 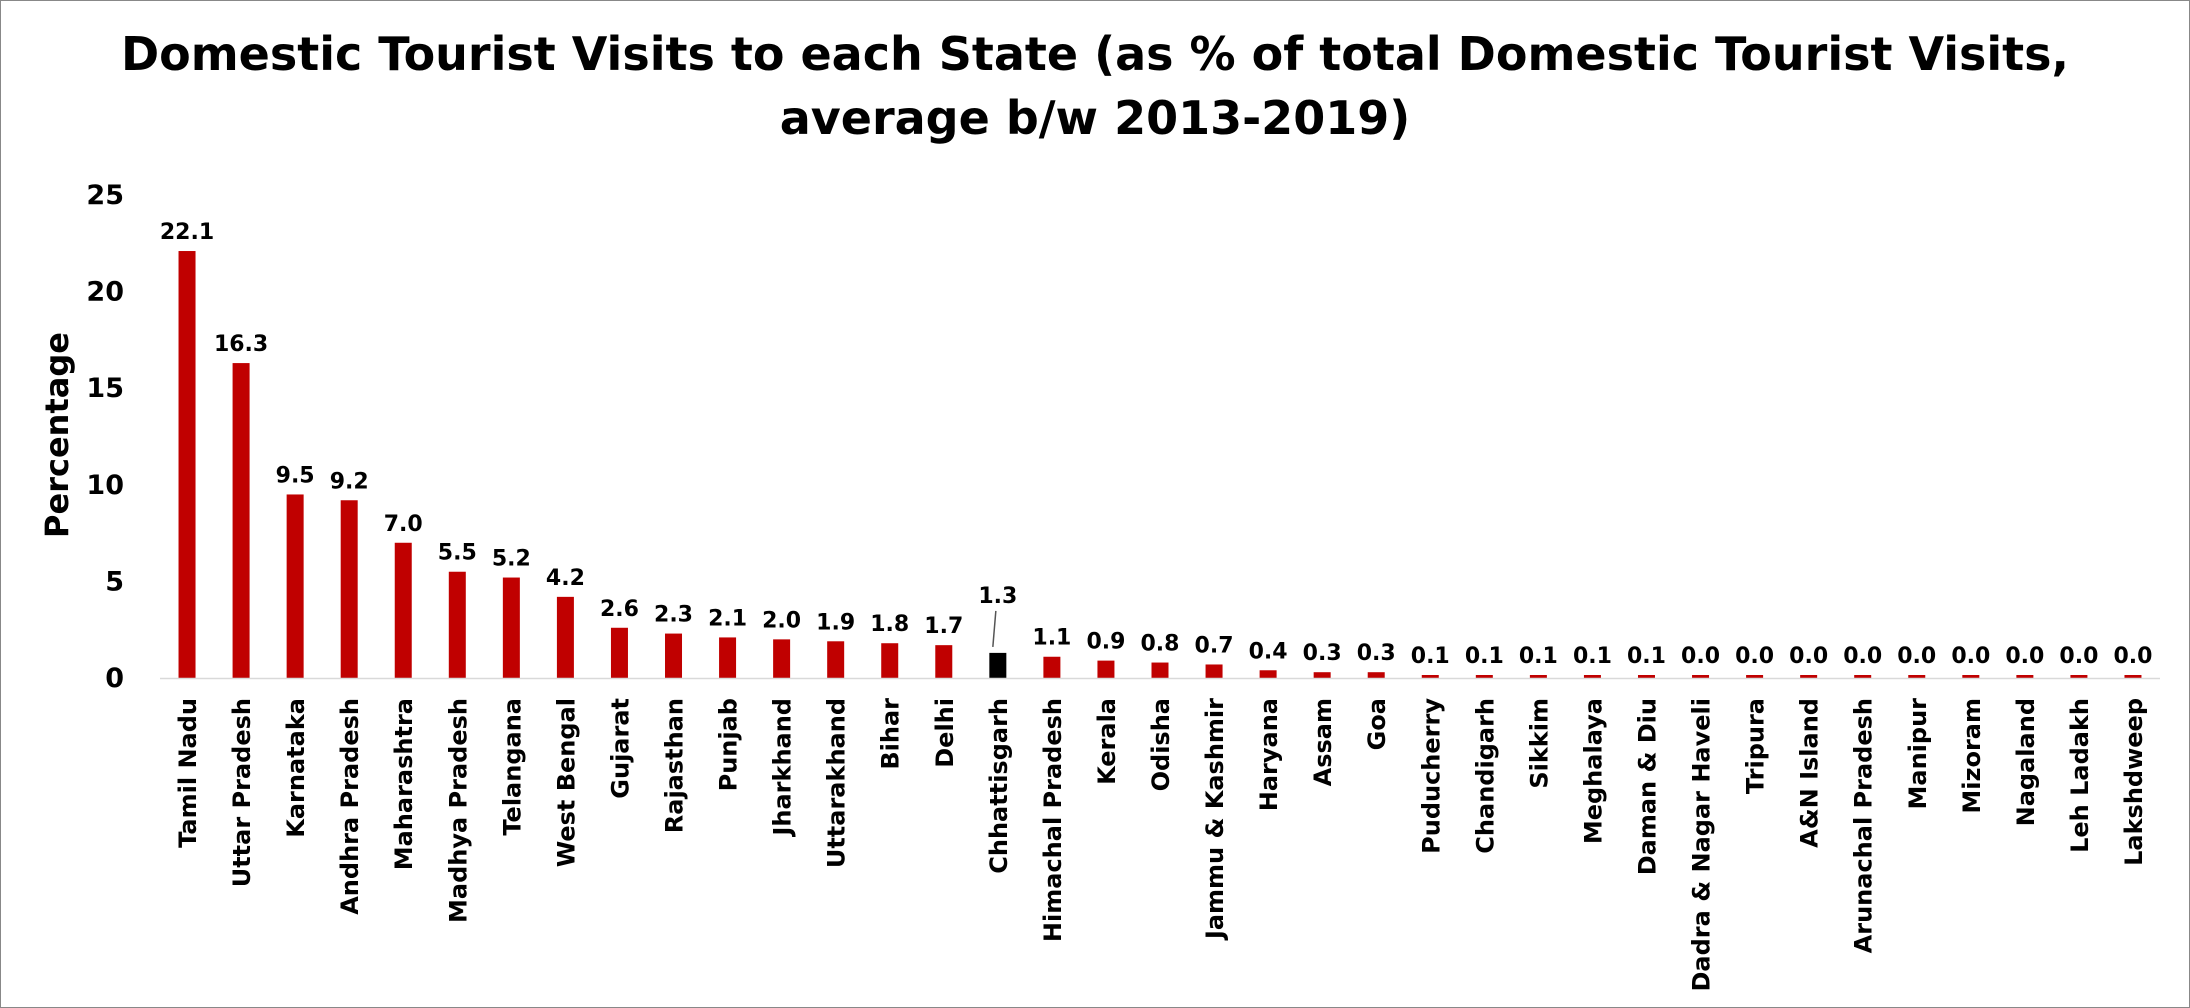 I want to click on category-label: A&N Island, so click(x=1810, y=773).